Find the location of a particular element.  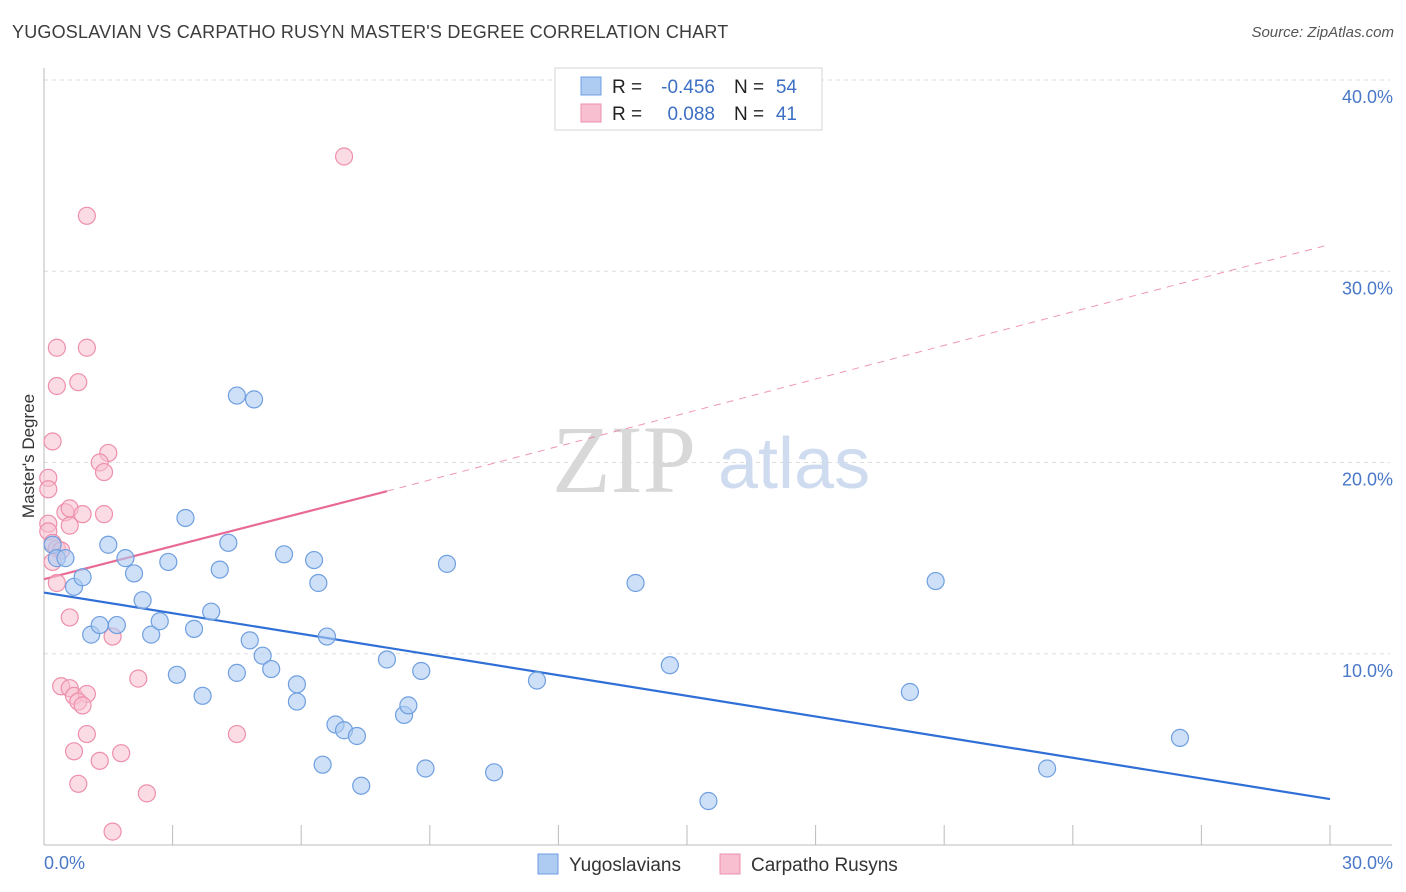

source-credit: Source: ZipAtlas.com is located at coordinates (1322, 32).